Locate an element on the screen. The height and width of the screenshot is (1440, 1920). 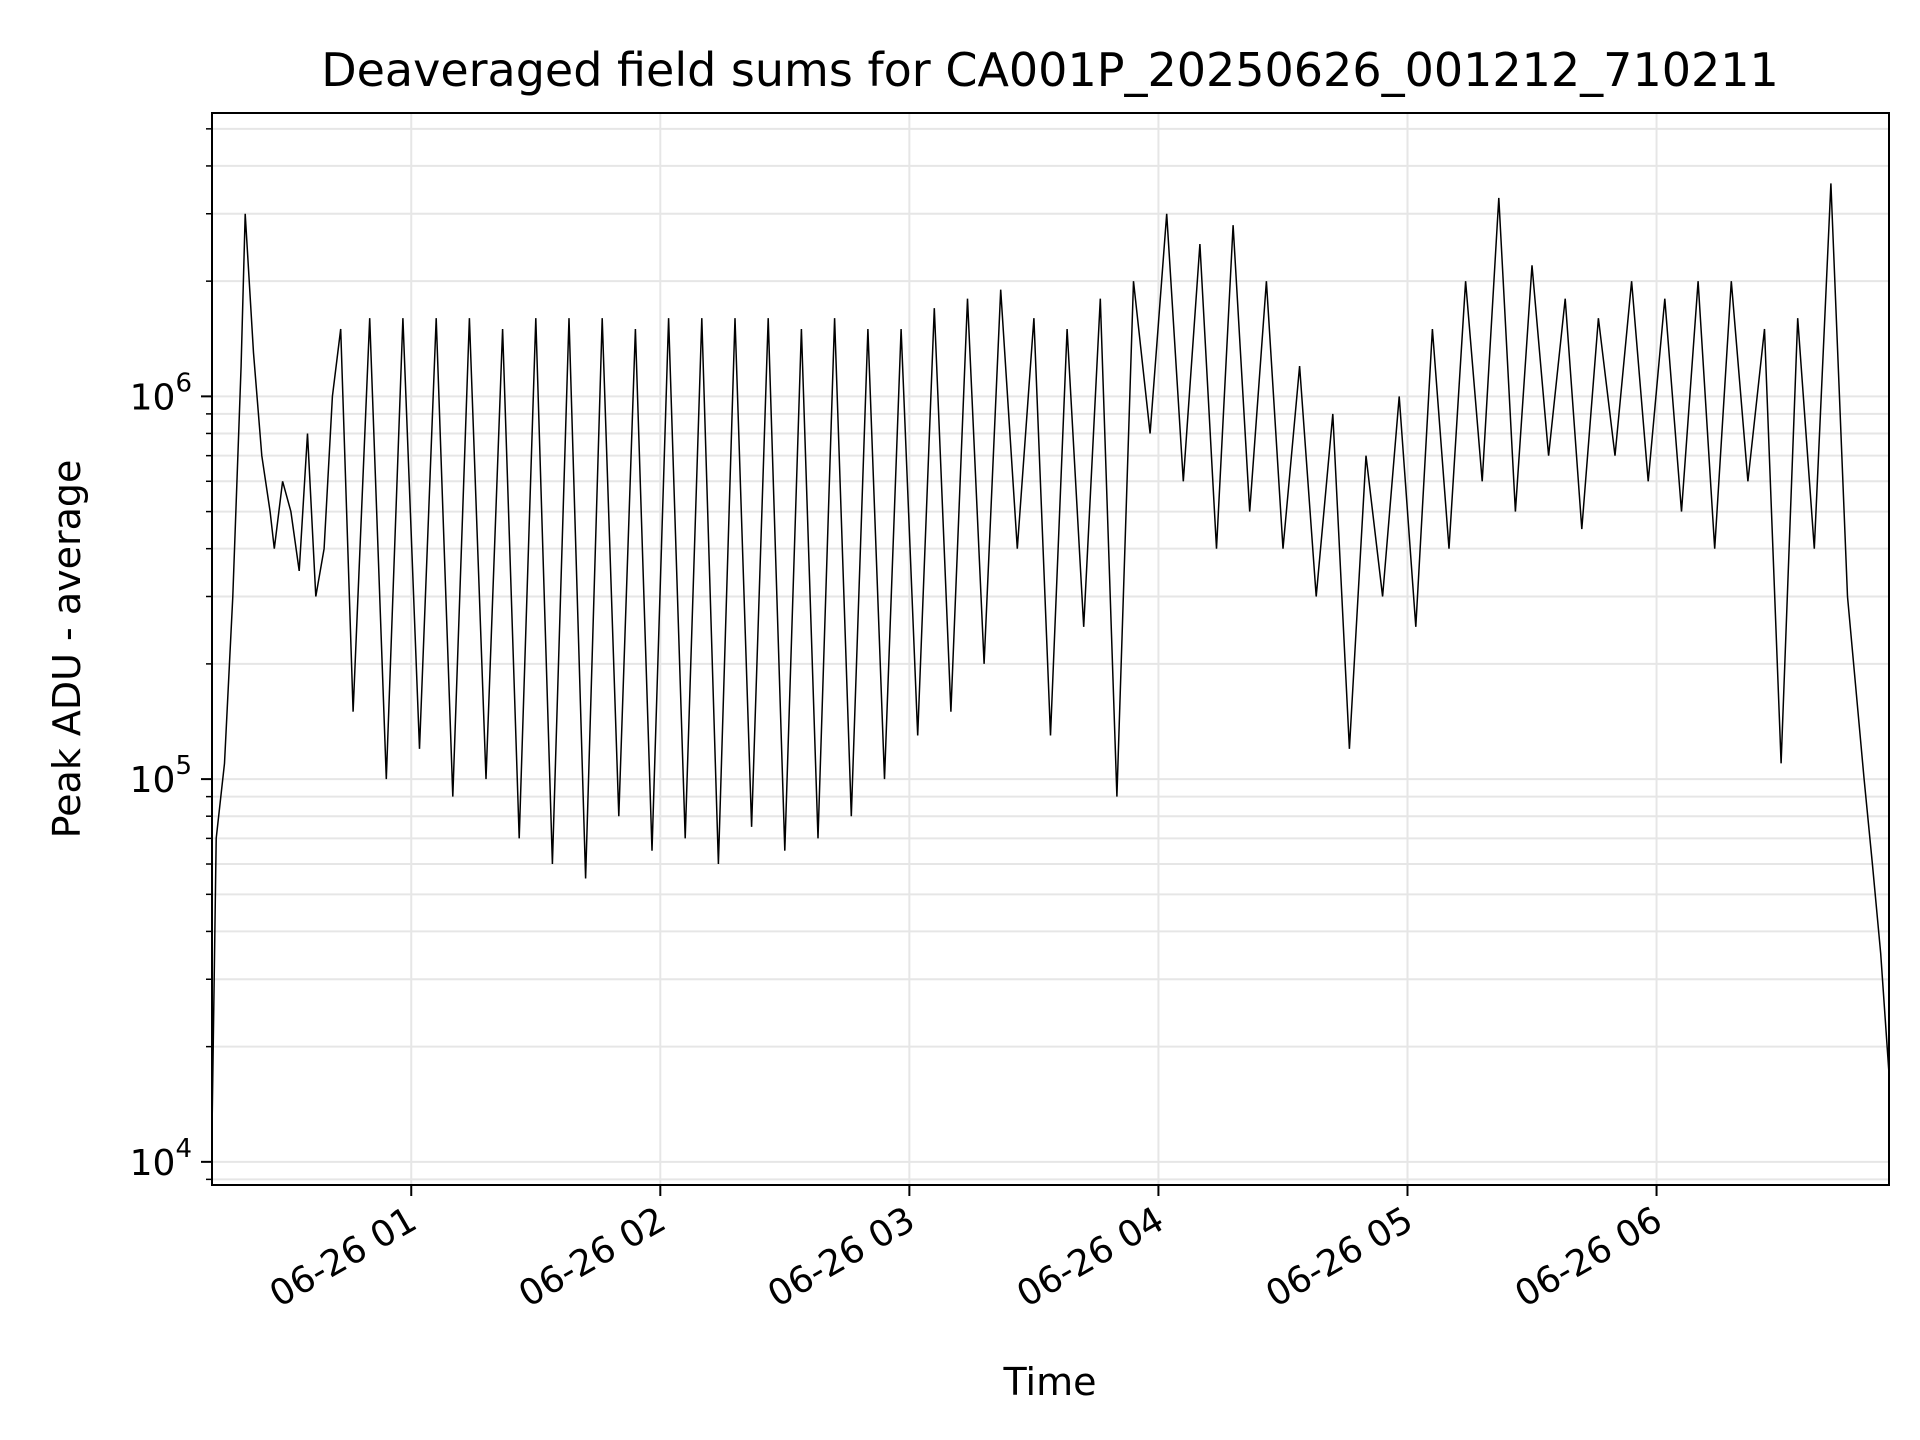
y-tick-label: 10⁵ is located at coordinates (161, 776).